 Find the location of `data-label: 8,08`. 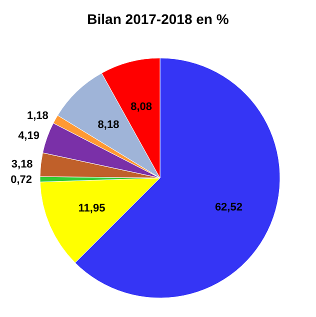

data-label: 8,08 is located at coordinates (141, 106).